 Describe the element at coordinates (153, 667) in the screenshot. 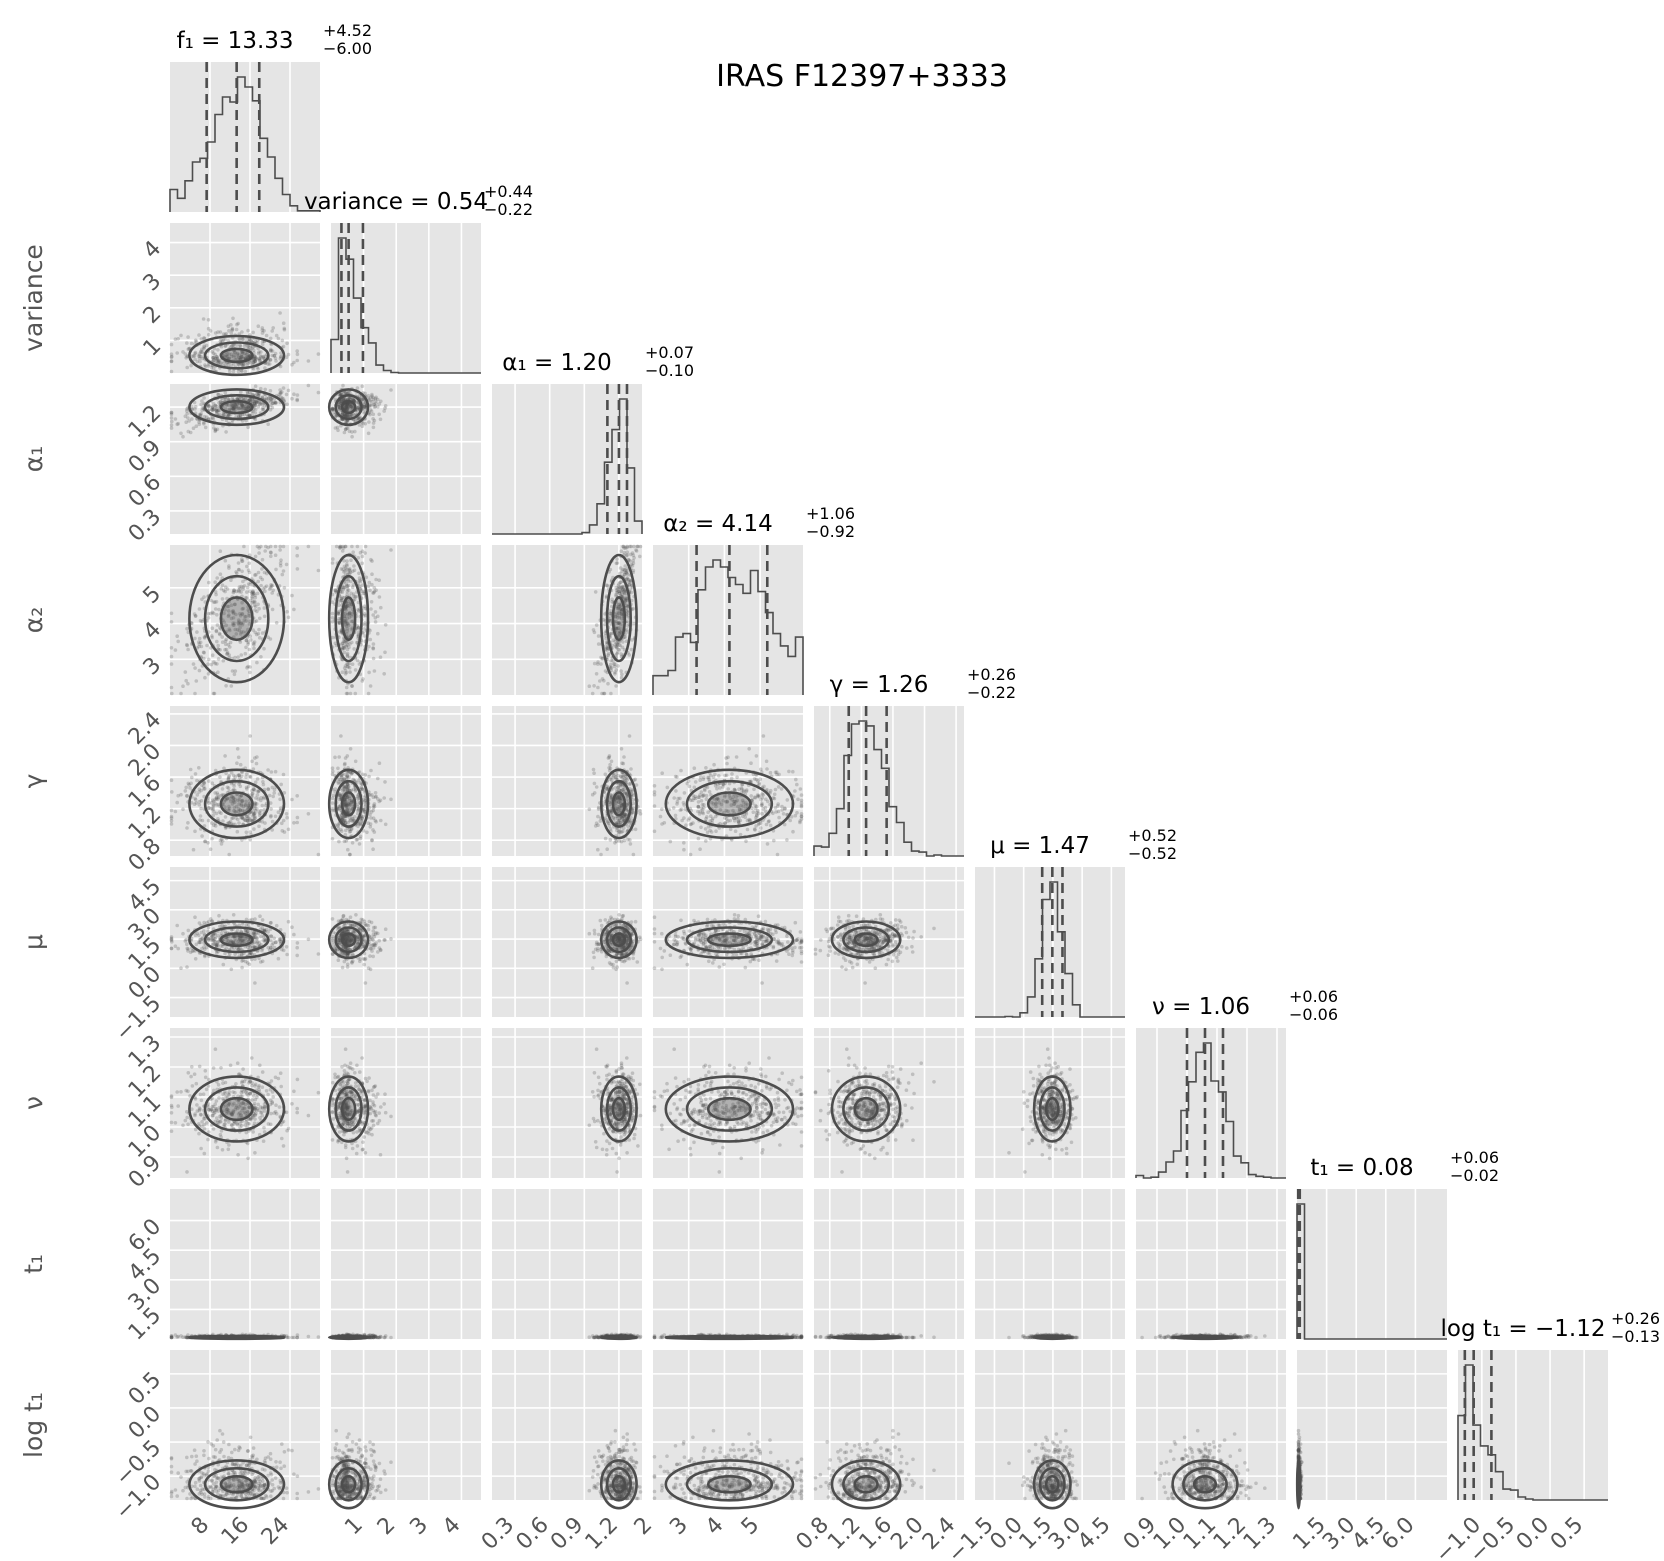

I see `y-tick-label: 3` at that location.